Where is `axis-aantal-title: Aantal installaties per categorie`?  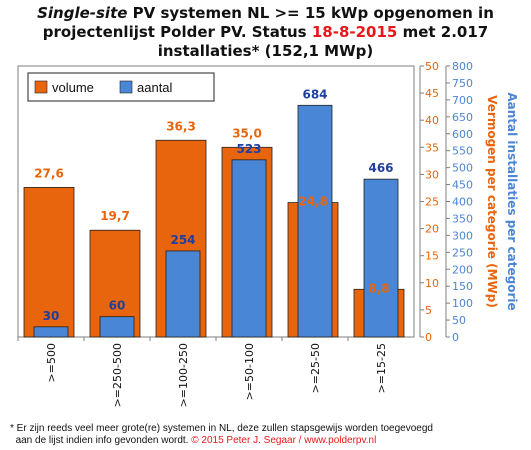
axis-aantal-title: Aantal installaties per categorie is located at coordinates (512, 201).